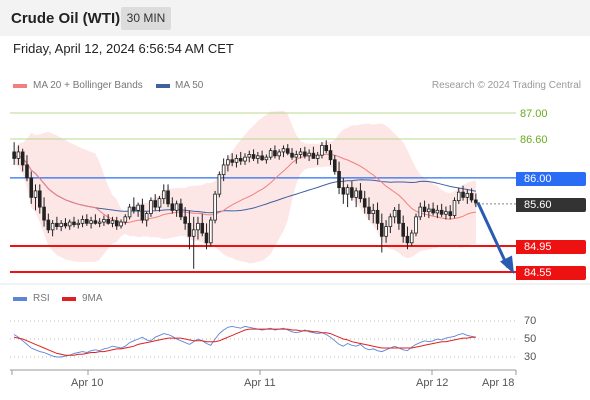 The width and height of the screenshot is (590, 400). Describe the element at coordinates (69, 299) in the screenshot. I see `rsi-ma-swatch` at that location.